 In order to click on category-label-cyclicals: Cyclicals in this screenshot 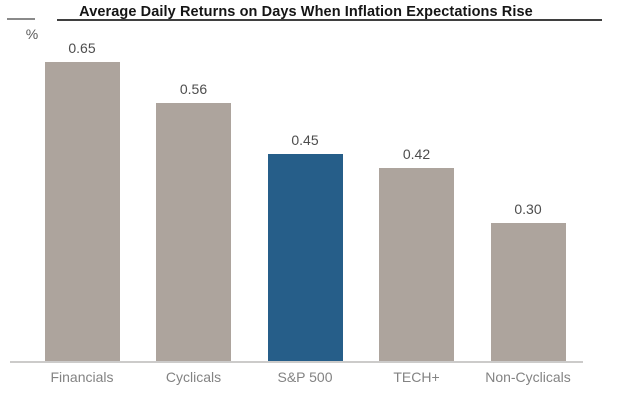, I will do `click(193, 377)`.